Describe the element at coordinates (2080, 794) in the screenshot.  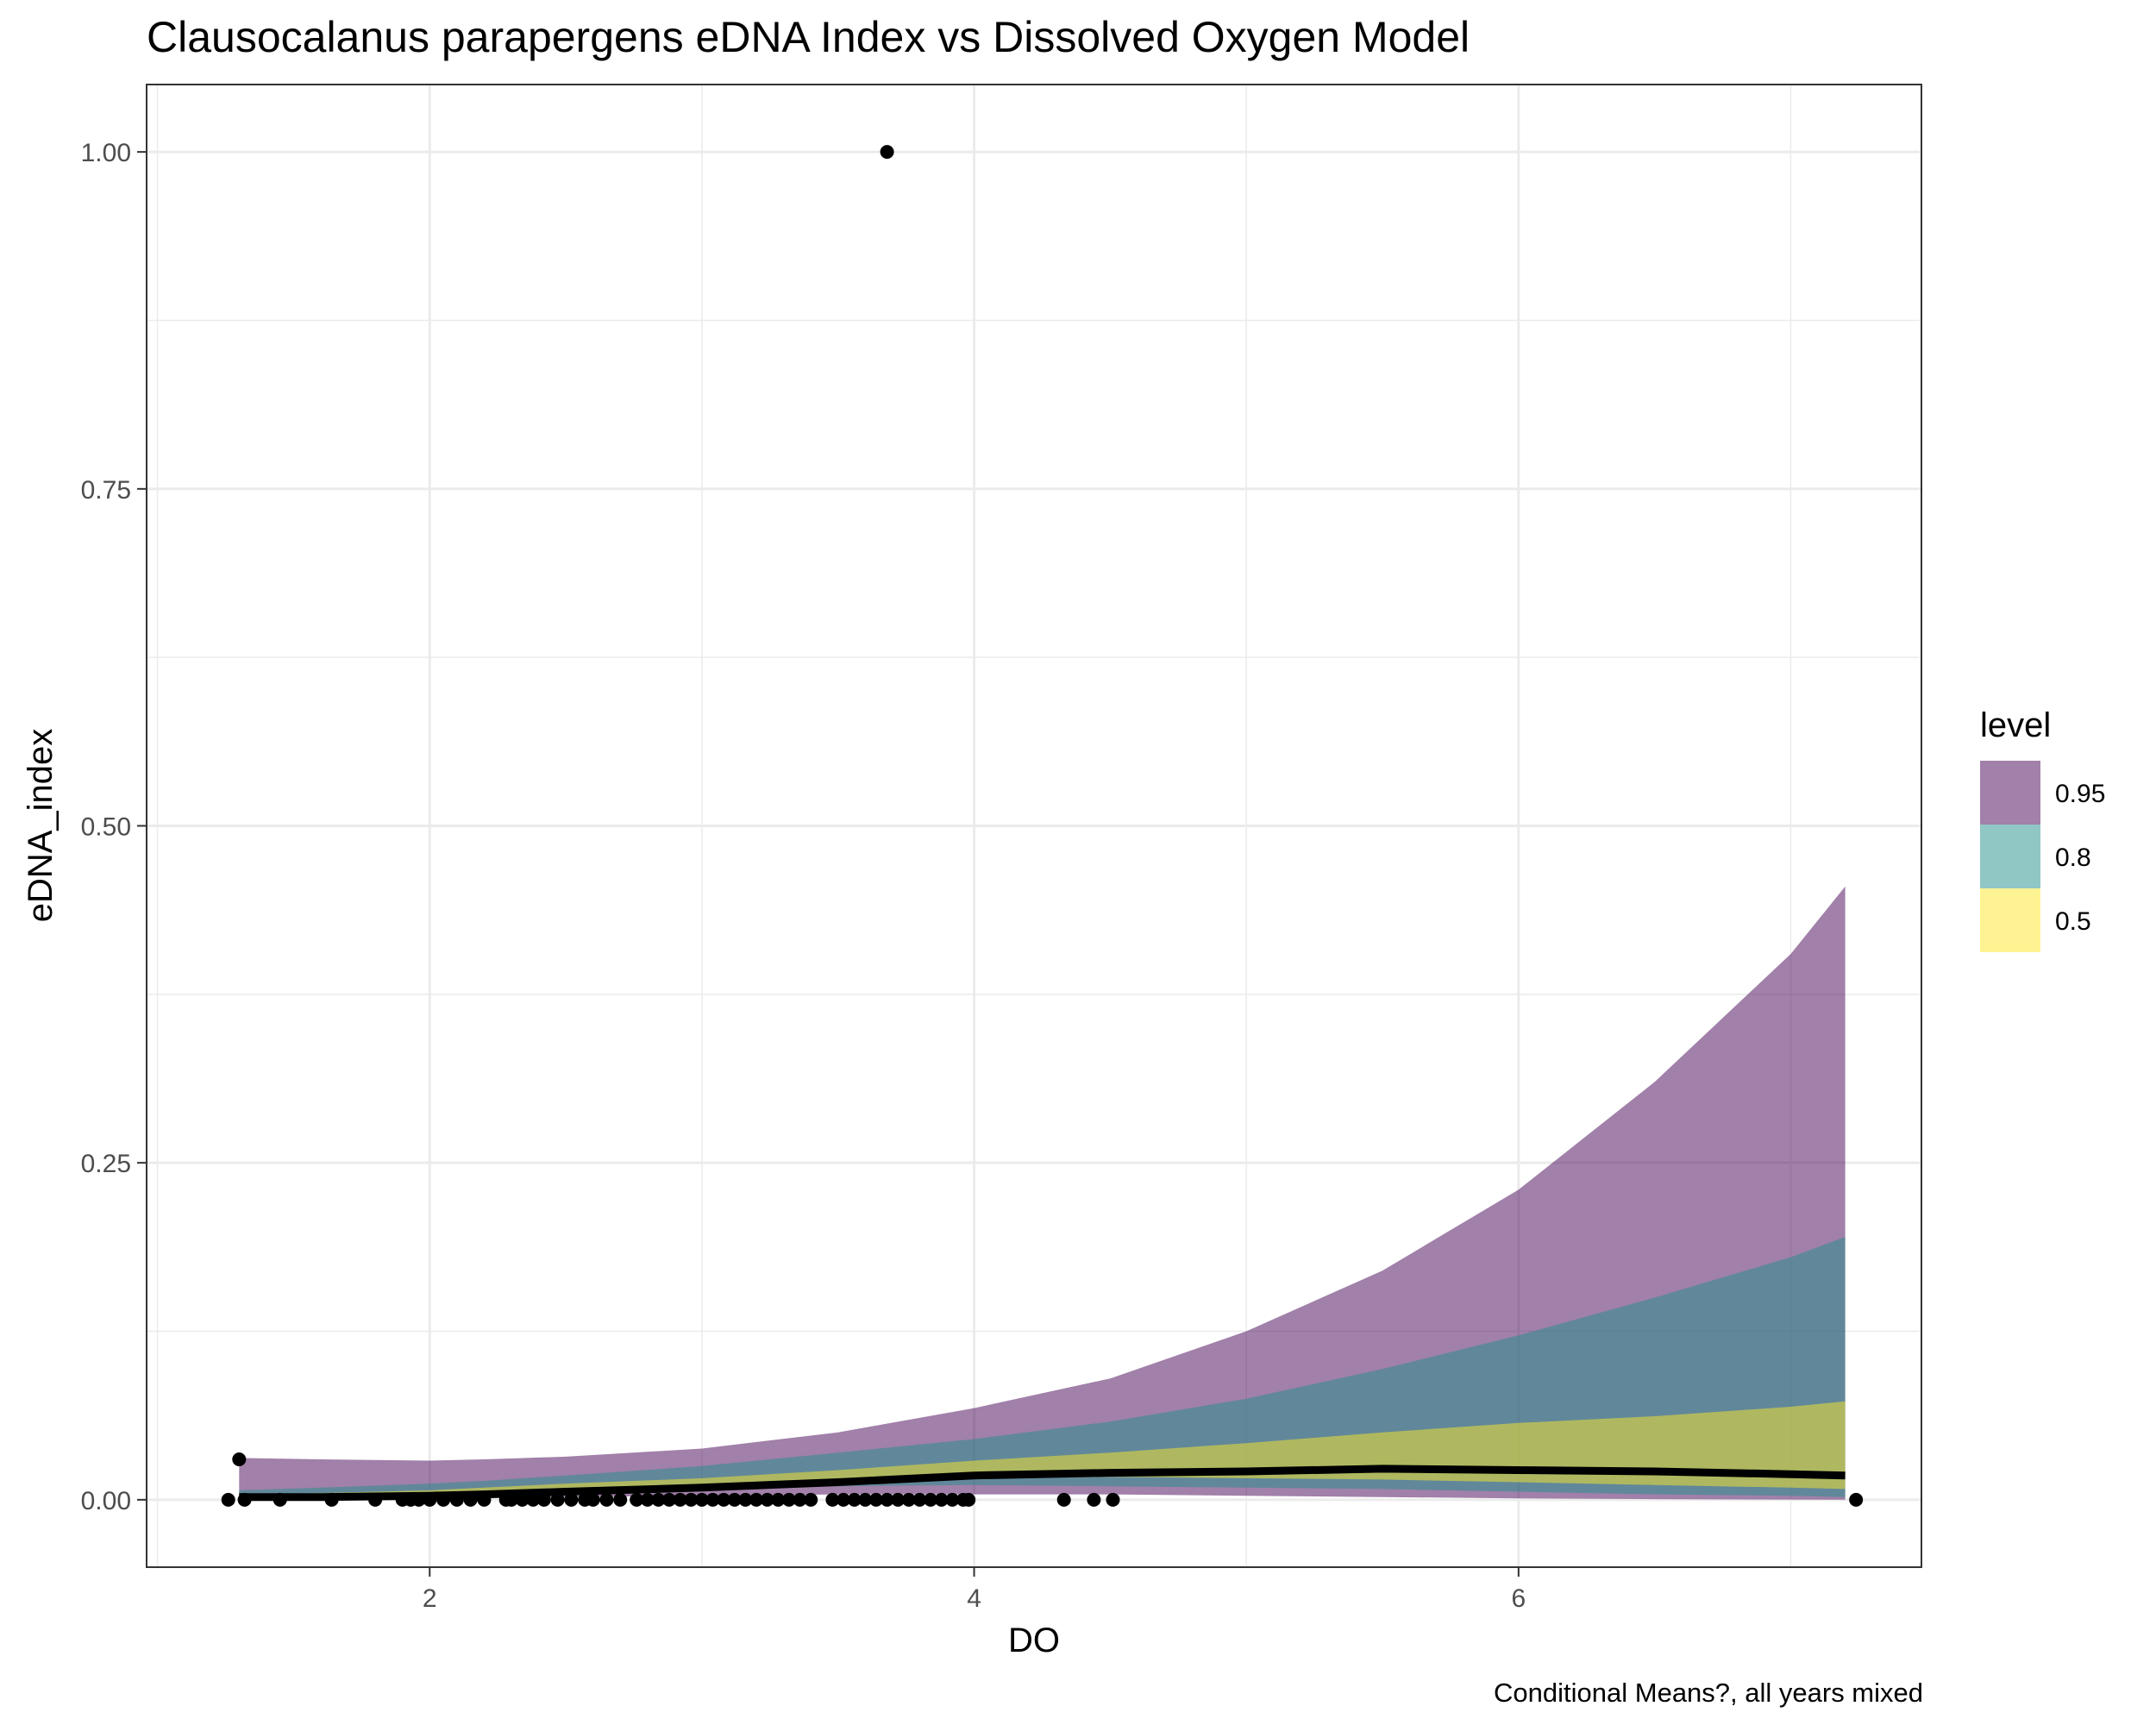
I see `legend-label: 0.95` at that location.